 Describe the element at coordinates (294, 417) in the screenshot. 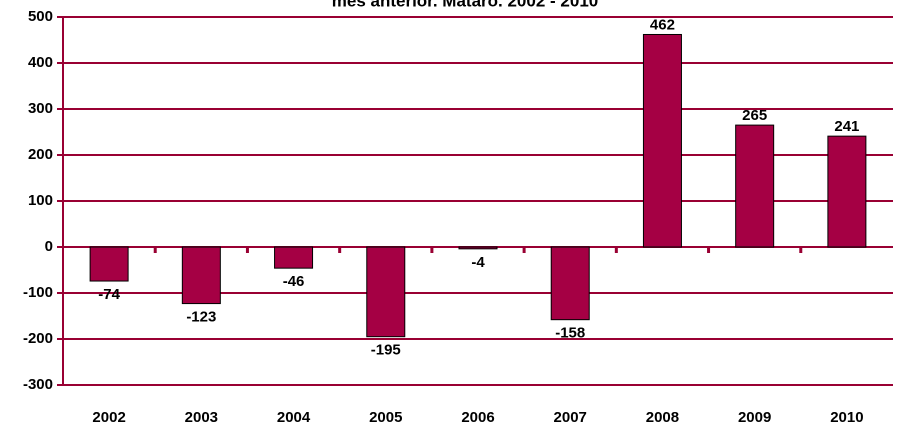

I see `x-tick-label: 2004` at that location.